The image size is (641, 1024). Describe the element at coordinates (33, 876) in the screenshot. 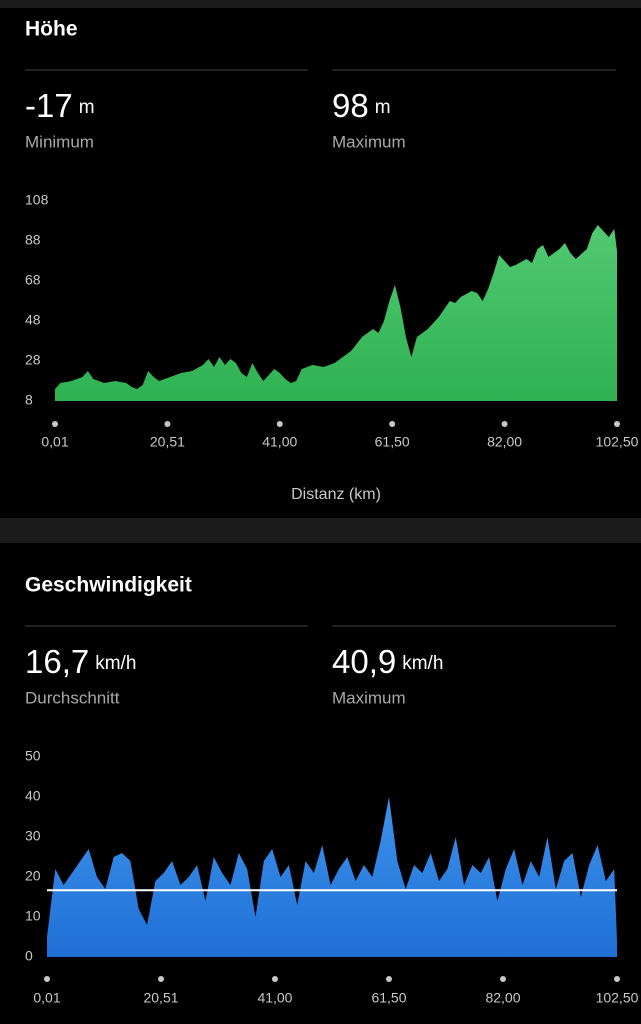

I see `y-tick-label: 20` at that location.